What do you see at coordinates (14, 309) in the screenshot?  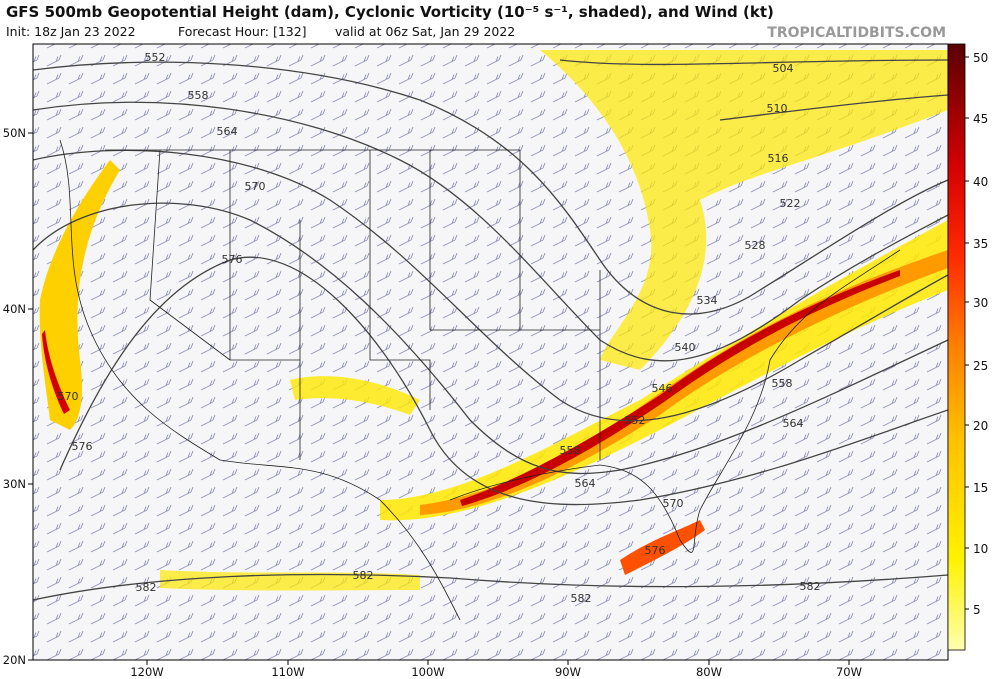 I see `lat-label: 40N` at bounding box center [14, 309].